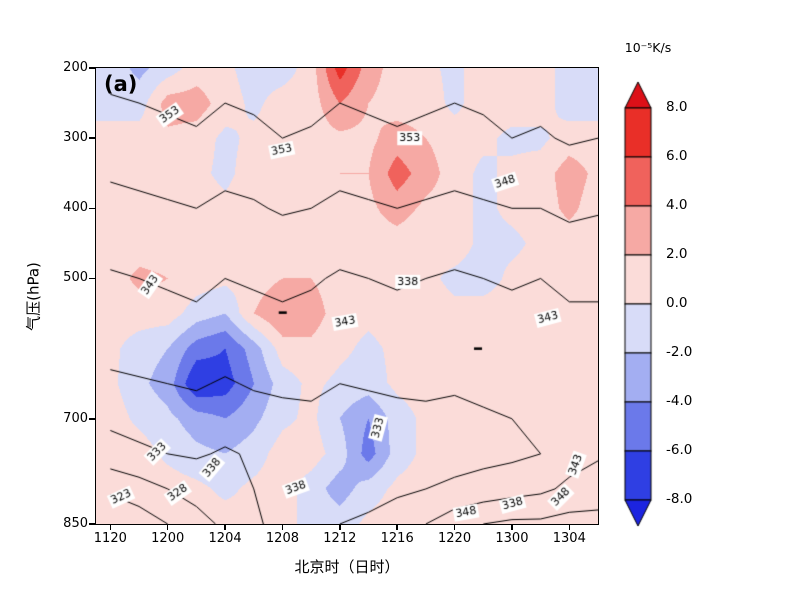 The image size is (800, 600). I want to click on y-tick-label: 500, so click(75, 278).